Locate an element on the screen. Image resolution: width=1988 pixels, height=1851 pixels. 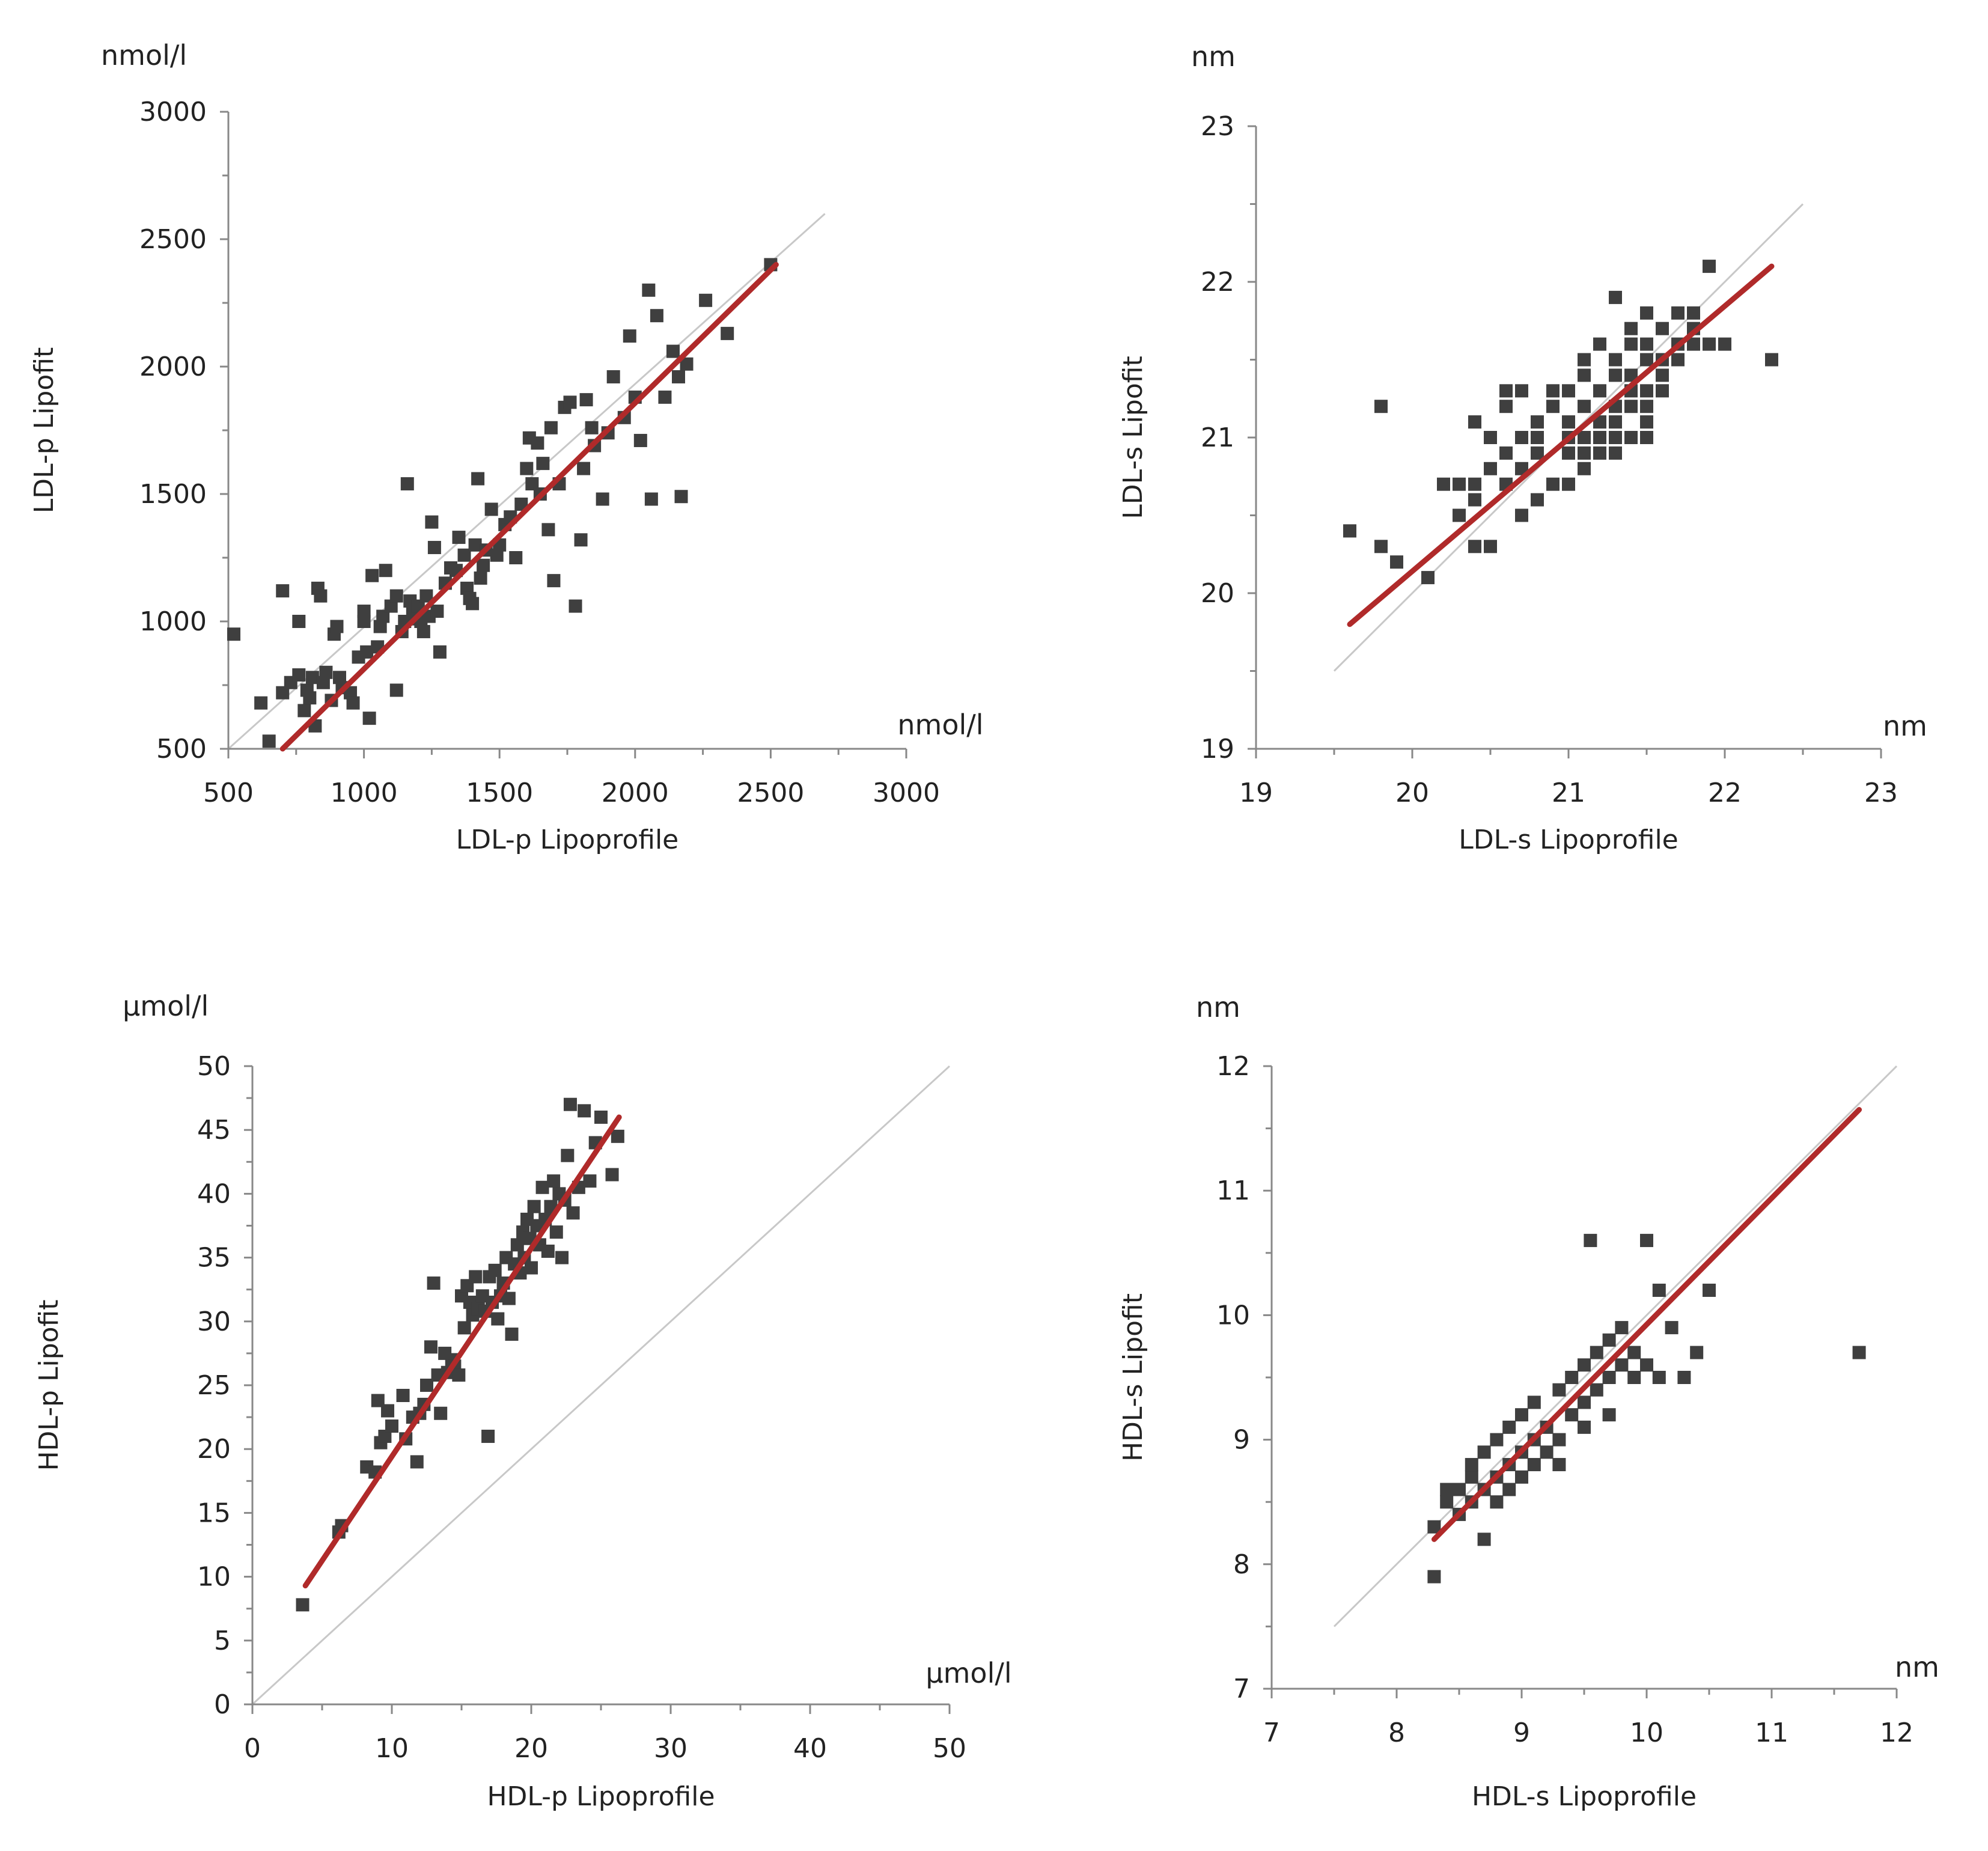
hdl-s-fit-line is located at coordinates (1646, 1324).